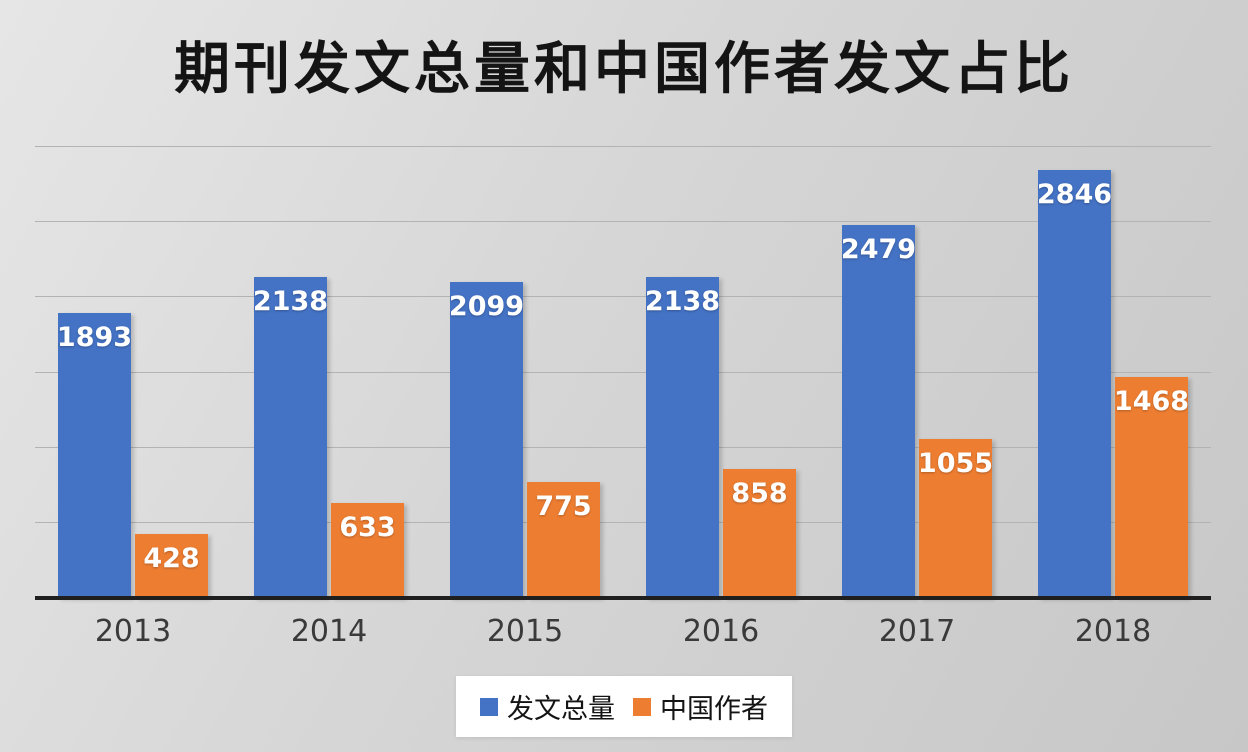  What do you see at coordinates (624, 69) in the screenshot?
I see `chart-title: 期刊发文总量和中国作者发文占比` at bounding box center [624, 69].